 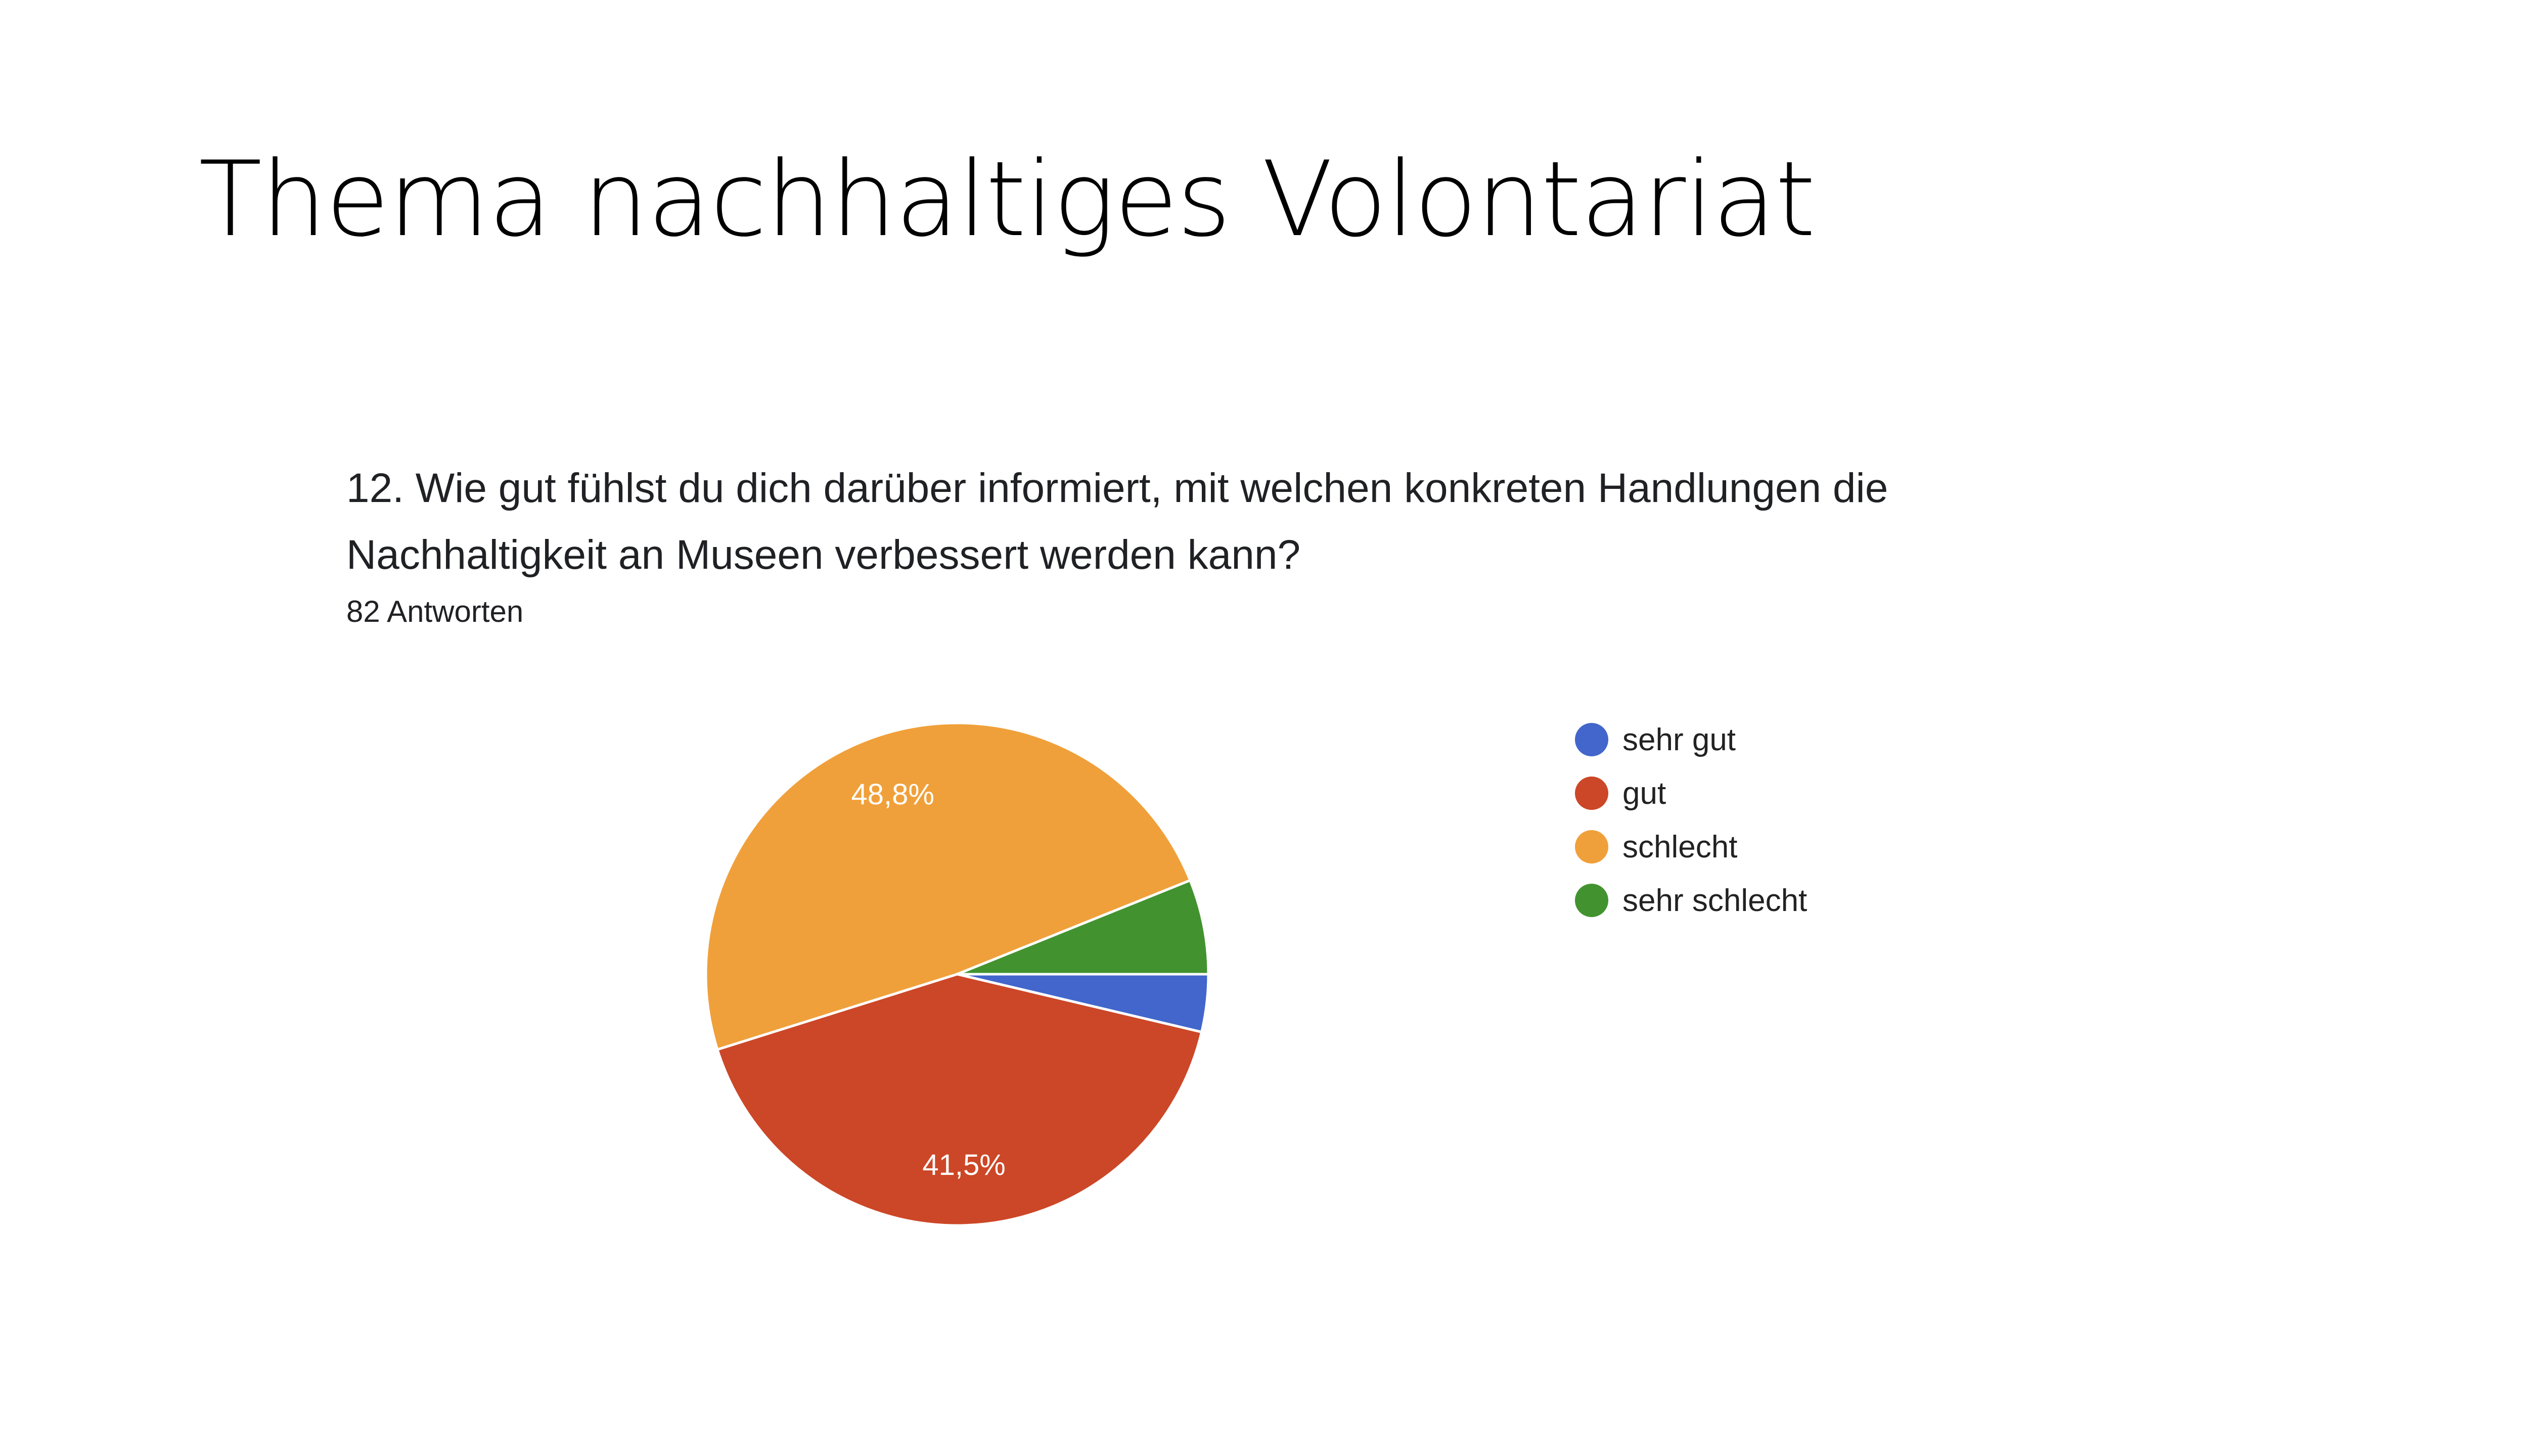 I want to click on pie-slice-sehr-schlecht, so click(x=1083, y=927).